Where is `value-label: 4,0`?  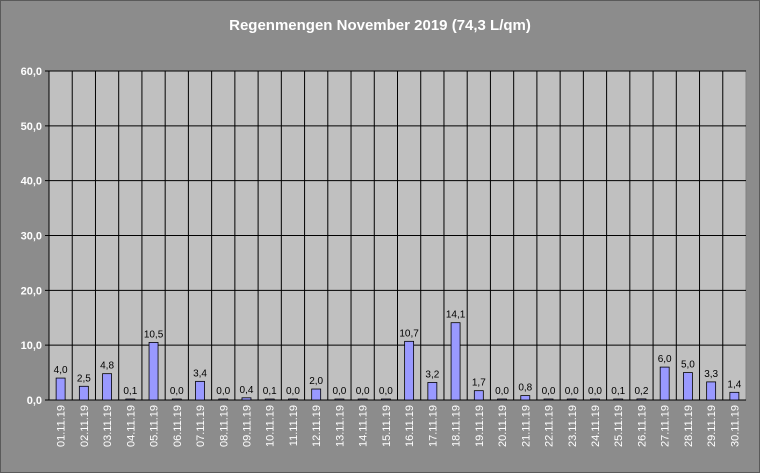
value-label: 4,0 is located at coordinates (61, 370).